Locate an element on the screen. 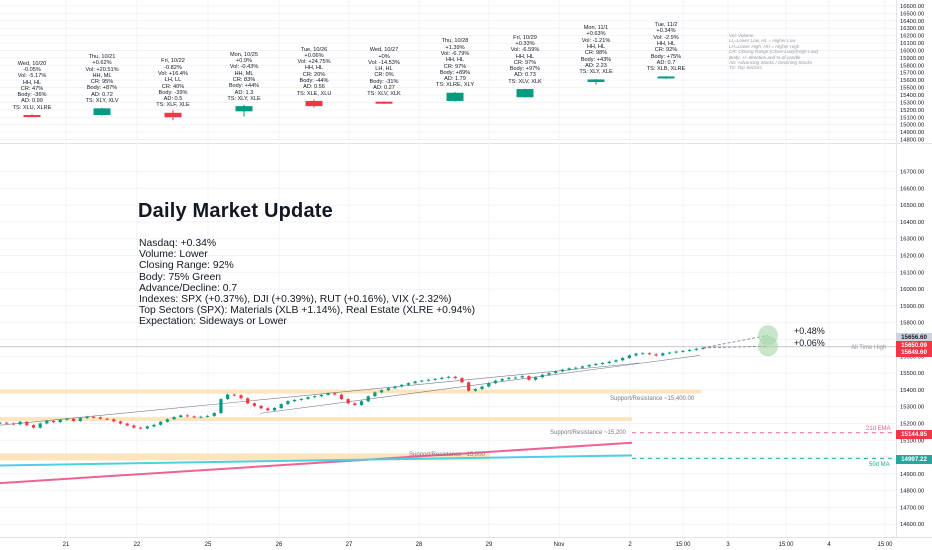 The height and width of the screenshot is (550, 932). legend-line: AD: Advancing Stocks / Declining Stocks is located at coordinates (771, 63).